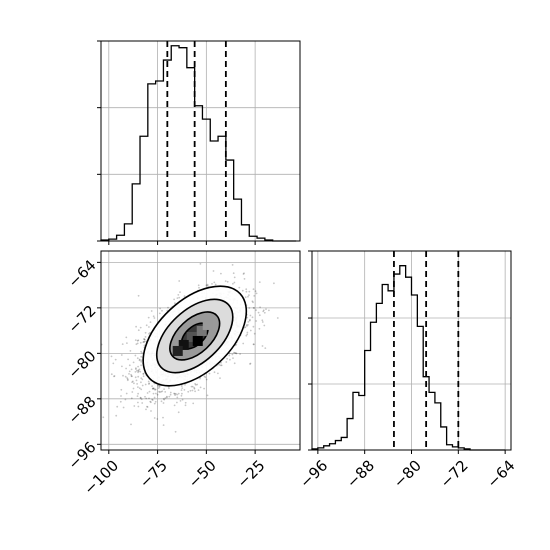 This screenshot has width=550, height=550. What do you see at coordinates (313, 473) in the screenshot?
I see `y-hist-tick-label-0: −96` at bounding box center [313, 473].